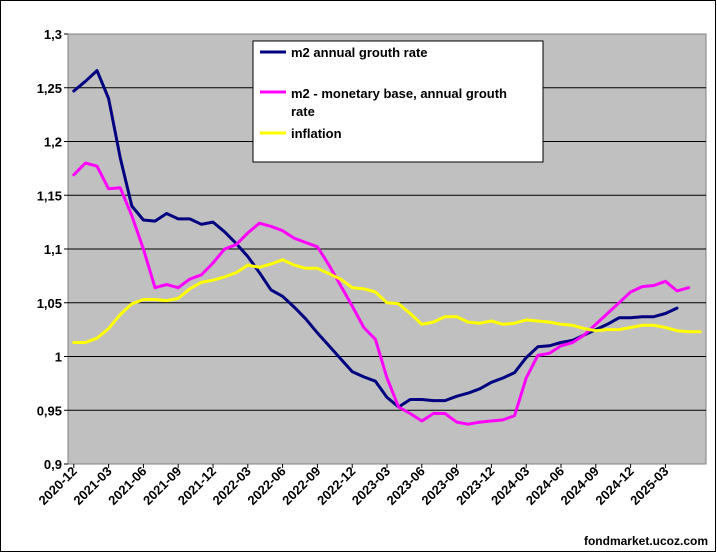 The height and width of the screenshot is (553, 717). I want to click on y-axis-ticks: 0,9 0,95 1 1,05 1,1 1,15 1,2 1,25 1,3, so click(52, 249).